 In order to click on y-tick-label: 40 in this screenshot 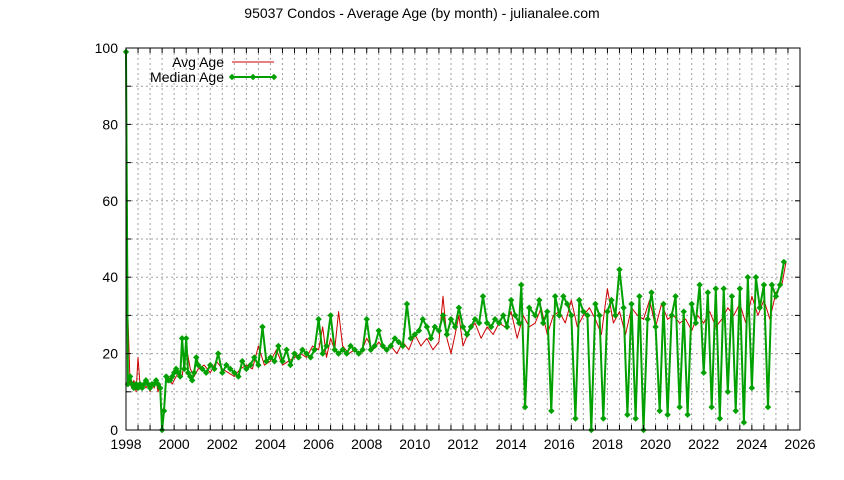, I will do `click(110, 277)`.